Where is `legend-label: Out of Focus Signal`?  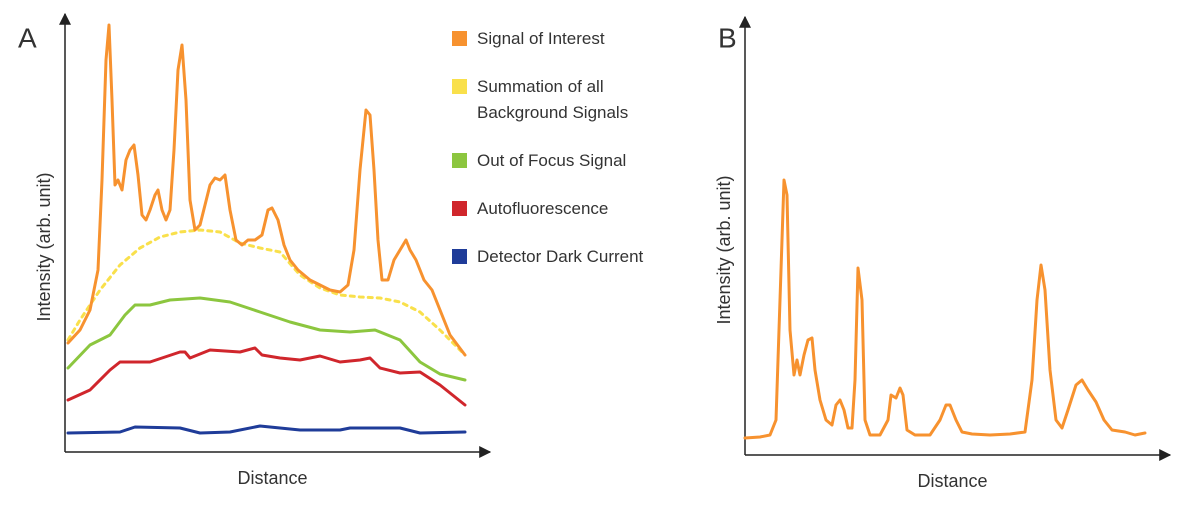
legend-label: Out of Focus Signal is located at coordinates (552, 160).